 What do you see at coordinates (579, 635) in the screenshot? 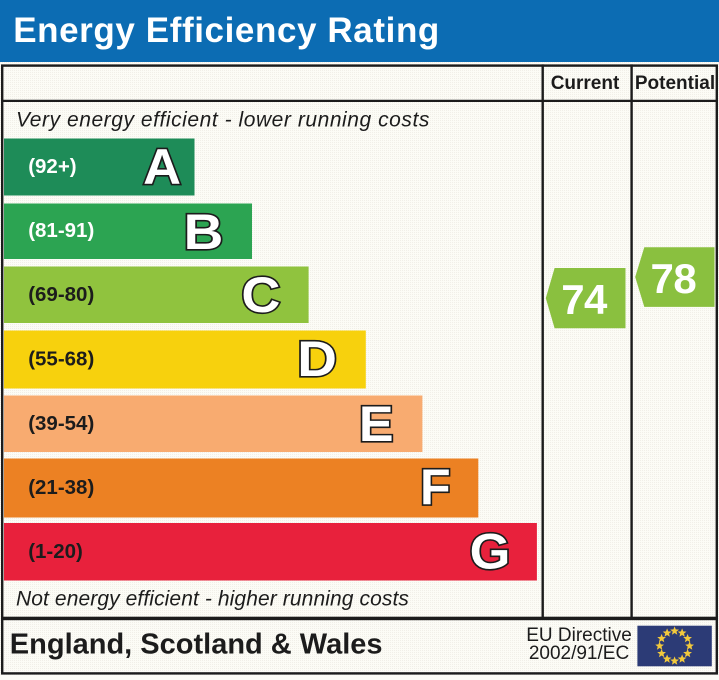
I see `svg-text: EU Directive` at bounding box center [579, 635].